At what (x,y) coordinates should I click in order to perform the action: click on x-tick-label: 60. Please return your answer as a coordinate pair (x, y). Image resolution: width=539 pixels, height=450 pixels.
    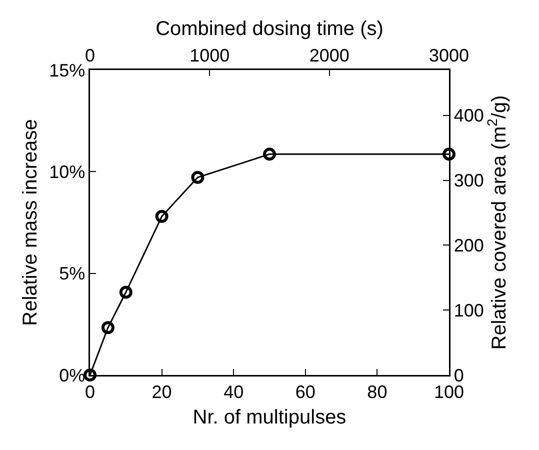
    Looking at the image, I should click on (305, 392).